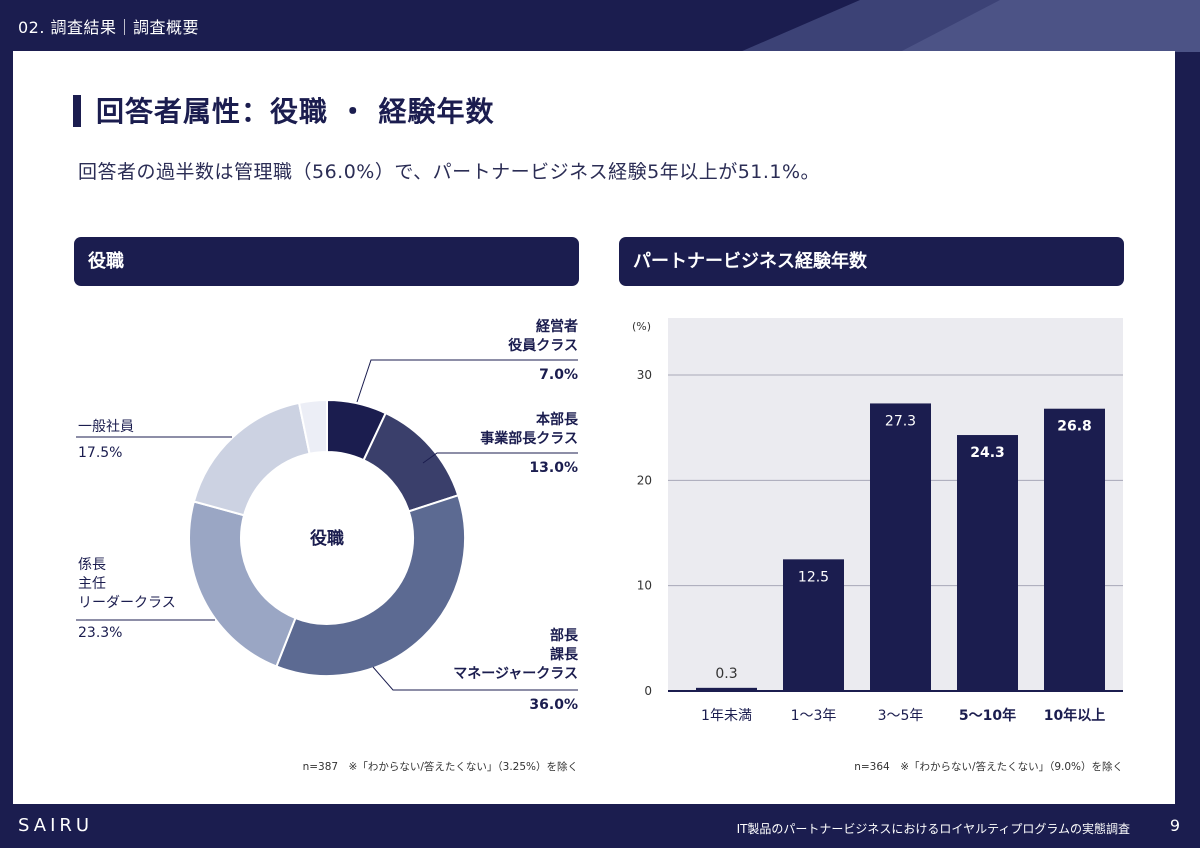 The width and height of the screenshot is (1200, 848). I want to click on top-bar: 02. 調査結果｜調査概要, so click(600, 26).